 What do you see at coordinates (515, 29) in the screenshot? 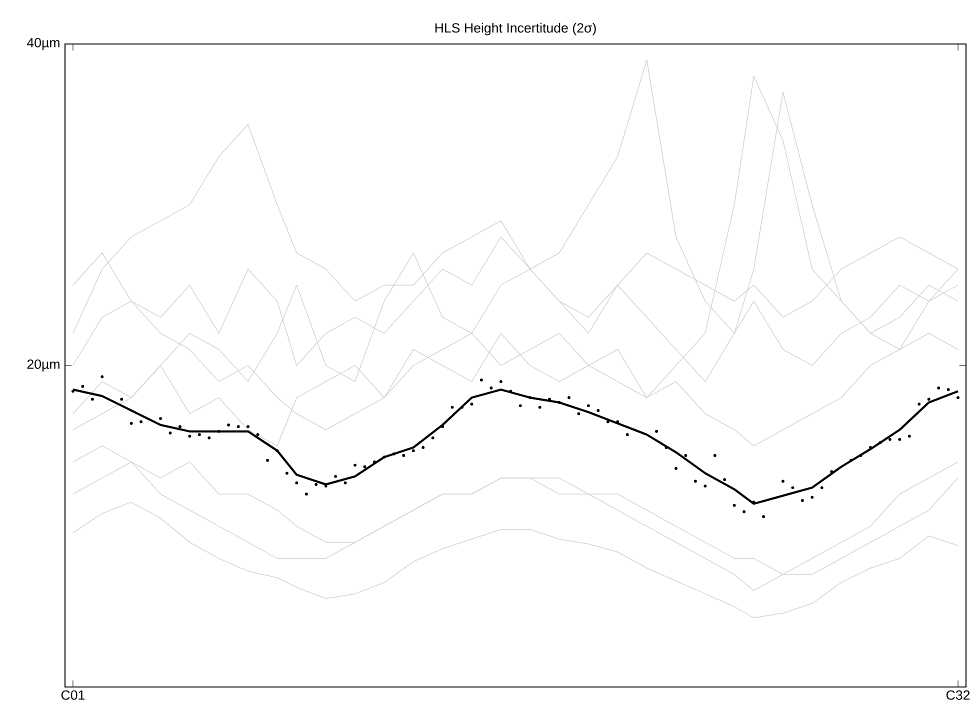
I see `chart-title: HLS Height Incertitude (2σ)` at bounding box center [515, 29].